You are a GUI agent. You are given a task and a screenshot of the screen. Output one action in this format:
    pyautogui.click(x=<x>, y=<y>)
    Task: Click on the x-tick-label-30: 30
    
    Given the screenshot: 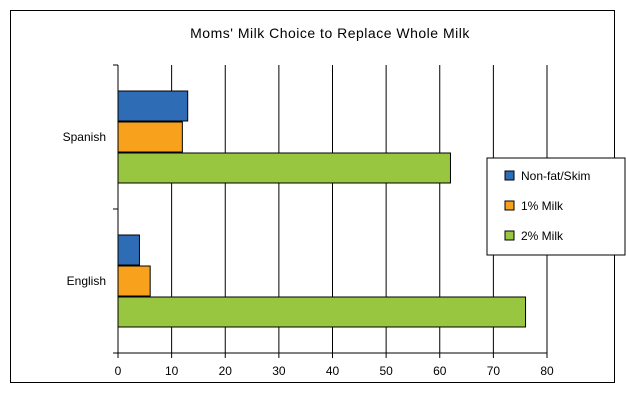 What is the action you would take?
    pyautogui.click(x=279, y=371)
    